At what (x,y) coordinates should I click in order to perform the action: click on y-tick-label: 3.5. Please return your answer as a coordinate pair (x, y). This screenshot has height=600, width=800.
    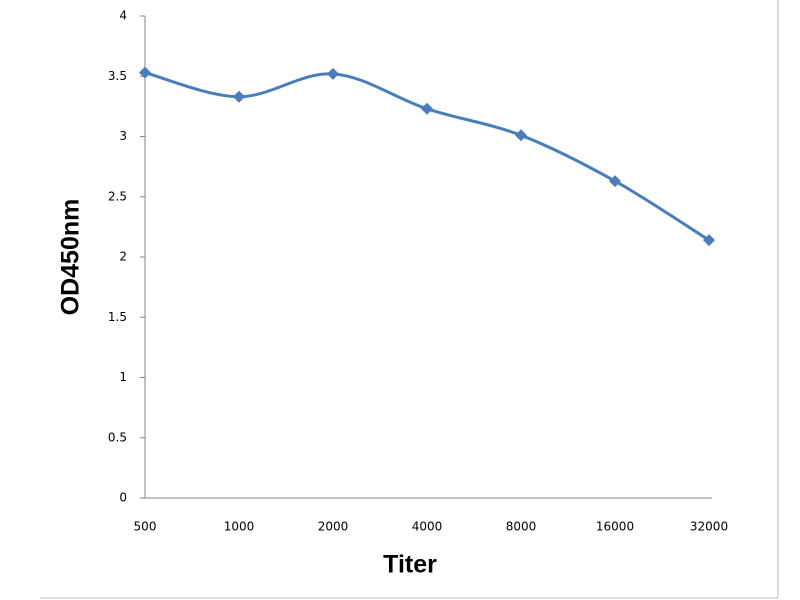
    Looking at the image, I should click on (117, 76).